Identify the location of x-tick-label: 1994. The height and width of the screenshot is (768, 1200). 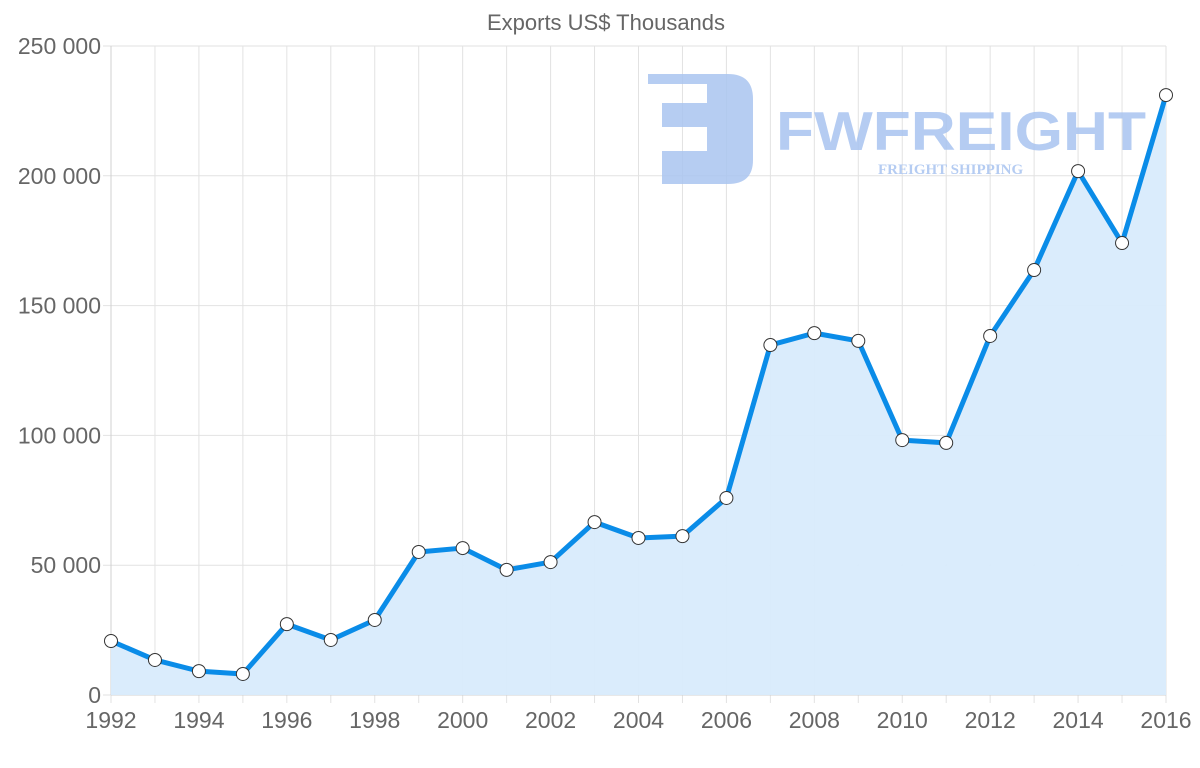
(198, 720).